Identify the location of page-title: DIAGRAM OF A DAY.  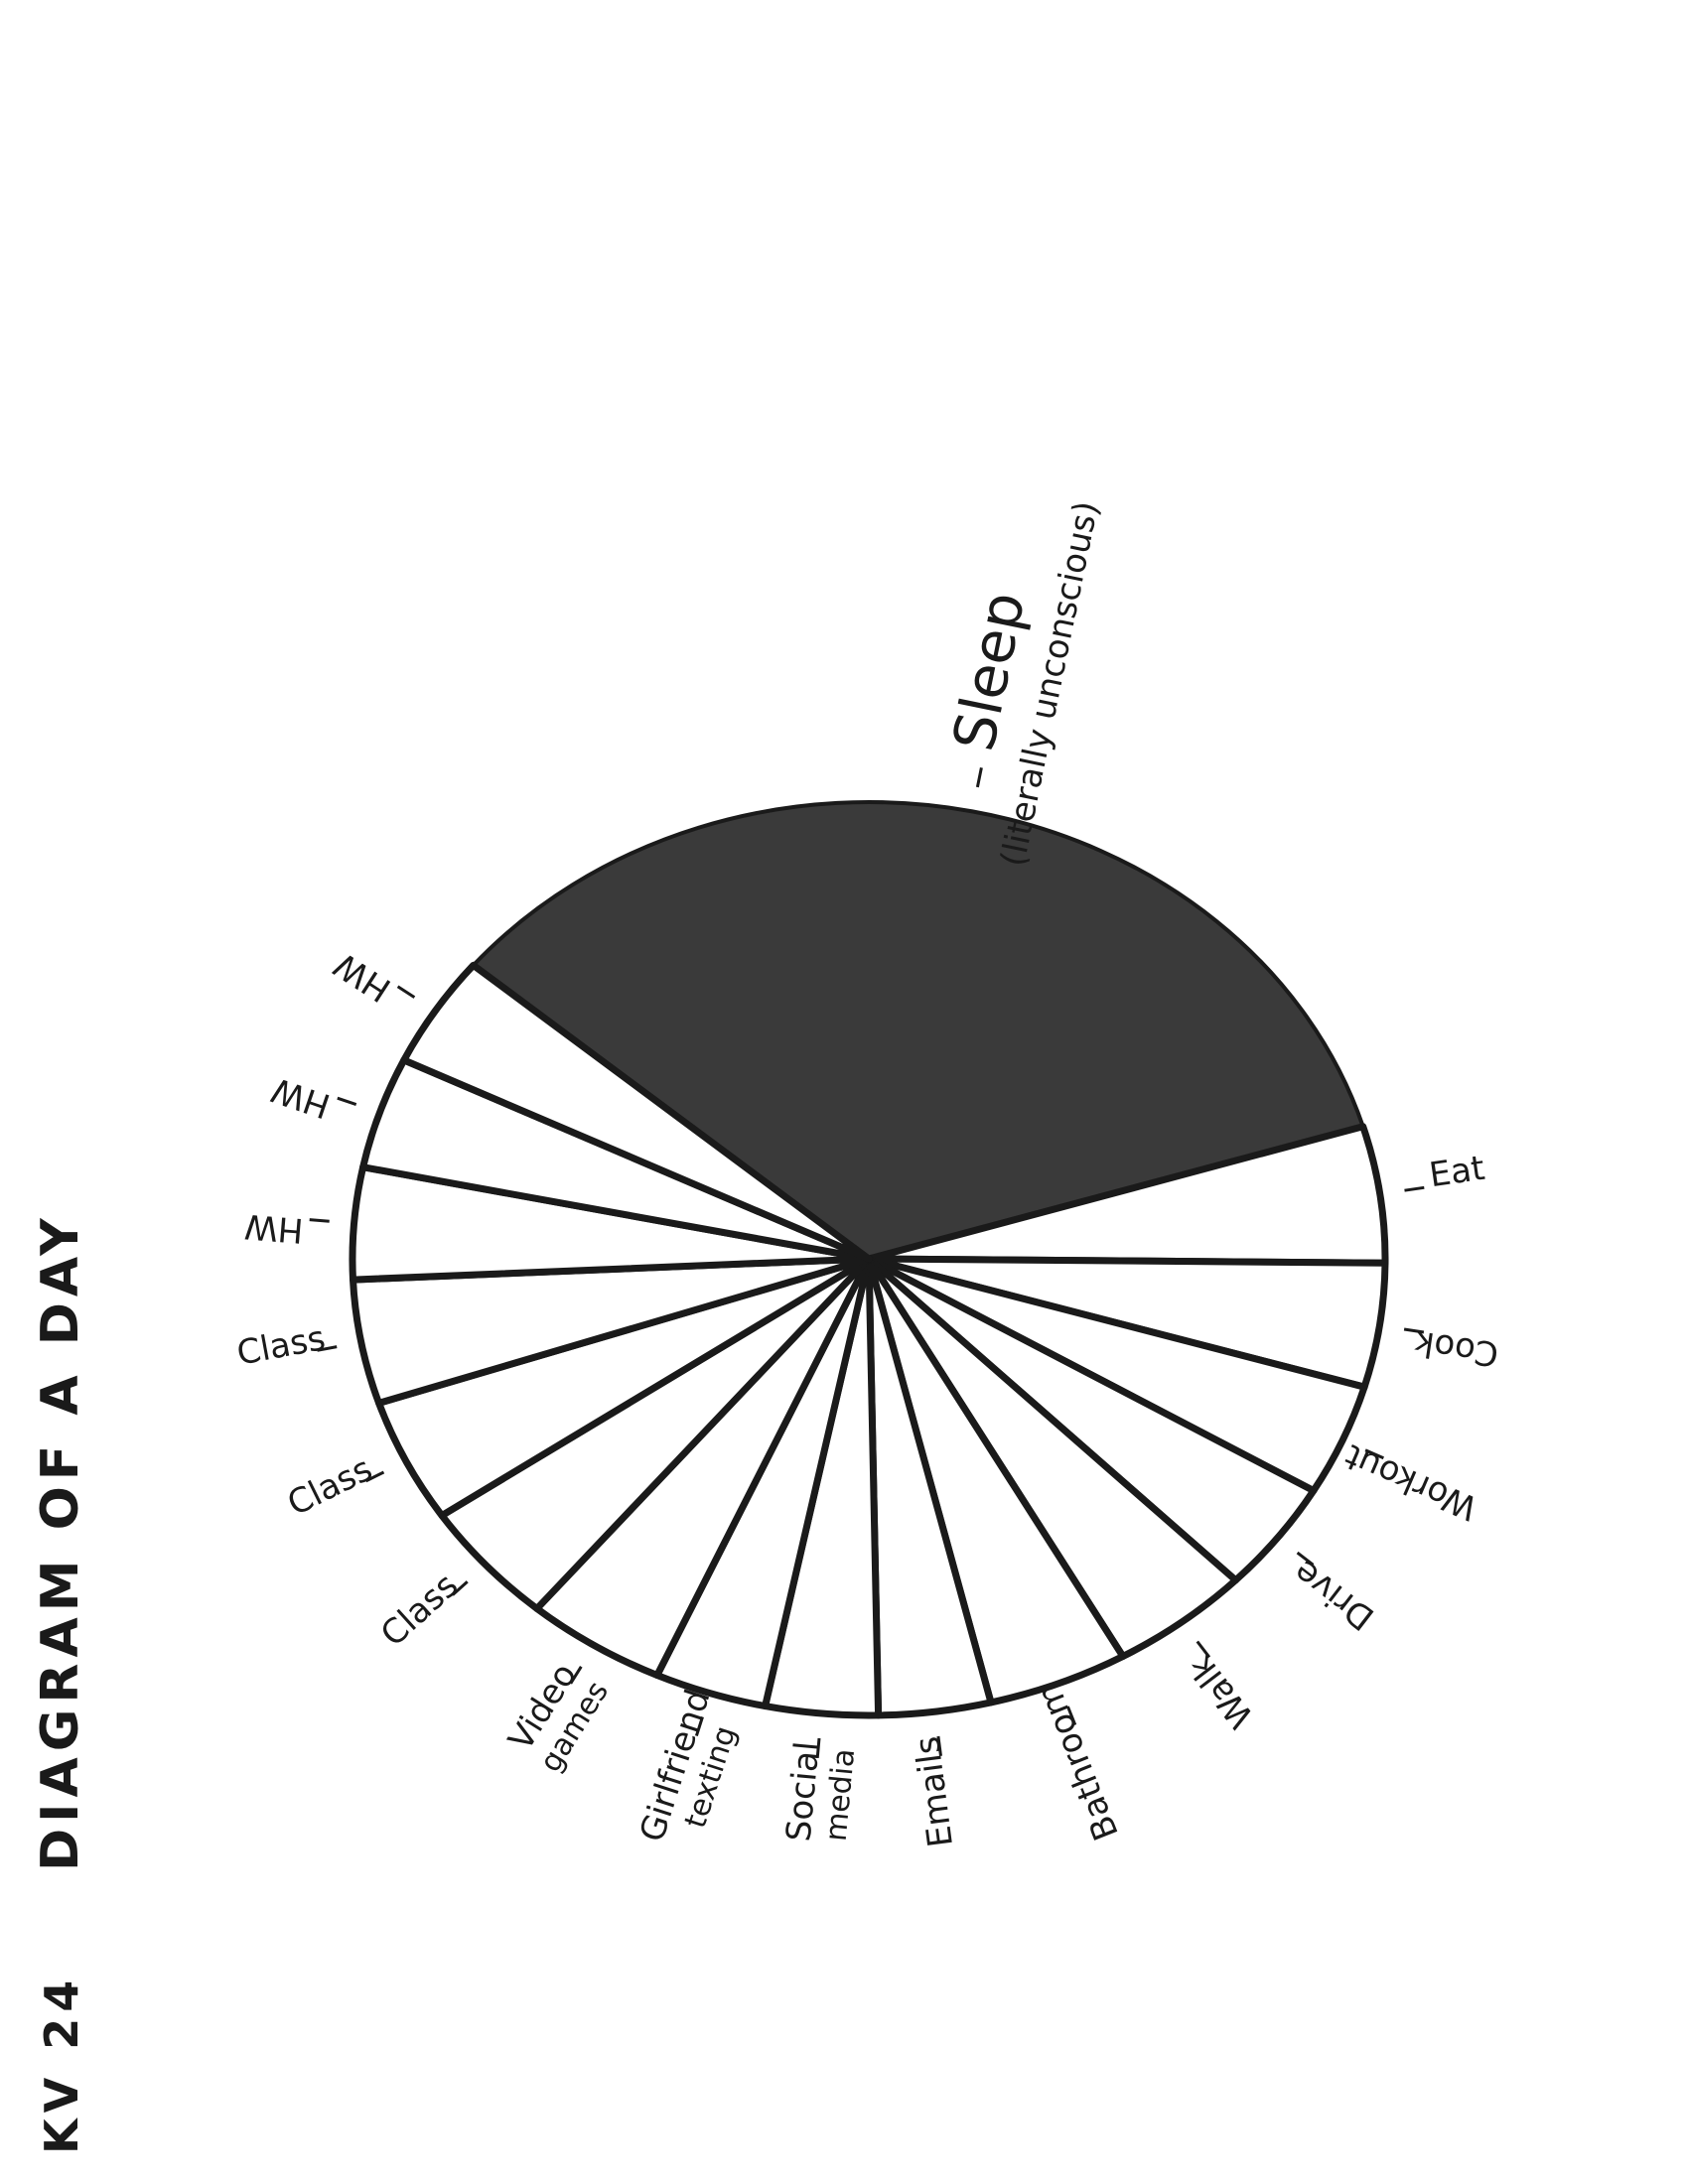
(60, 1541).